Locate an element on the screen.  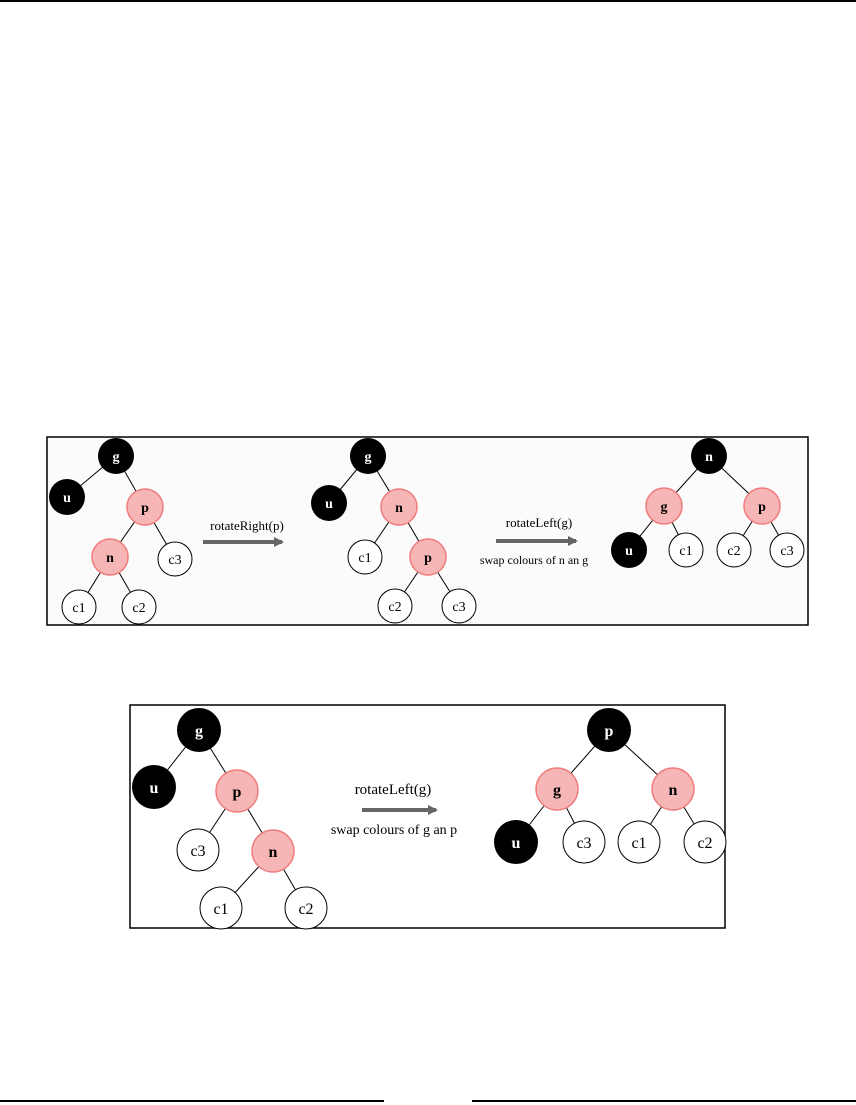
footer-rule-right is located at coordinates (664, 1101).